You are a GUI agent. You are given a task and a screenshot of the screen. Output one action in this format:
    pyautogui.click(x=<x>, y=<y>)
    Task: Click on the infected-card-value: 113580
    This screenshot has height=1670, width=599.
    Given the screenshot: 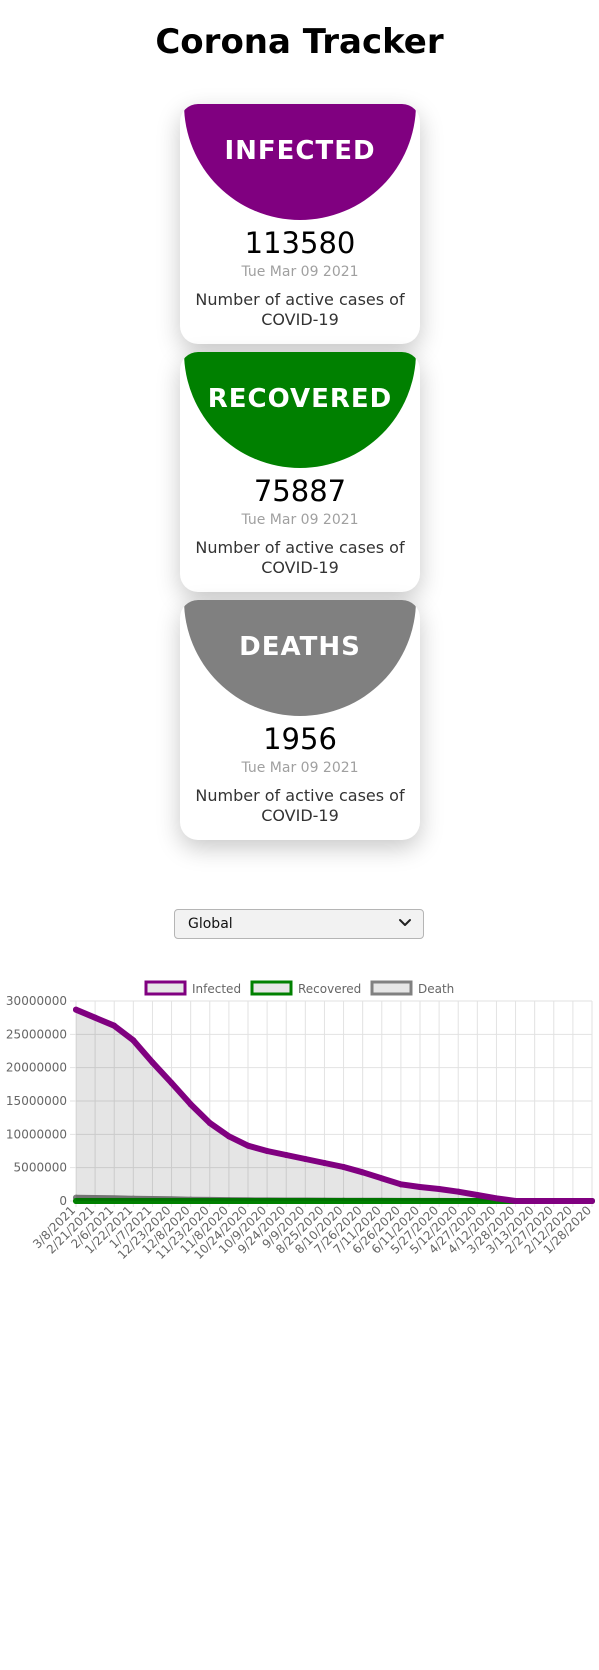 What is the action you would take?
    pyautogui.click(x=300, y=243)
    